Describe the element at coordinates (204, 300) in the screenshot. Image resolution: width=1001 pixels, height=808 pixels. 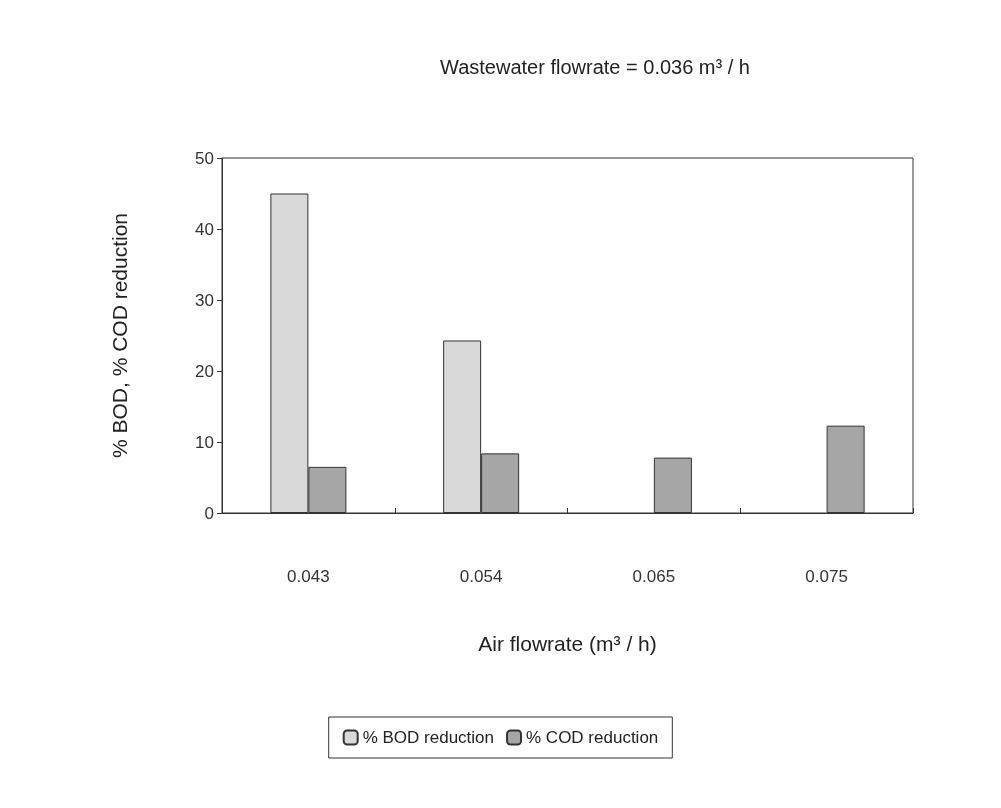
I see `y-tick-label: 30` at that location.